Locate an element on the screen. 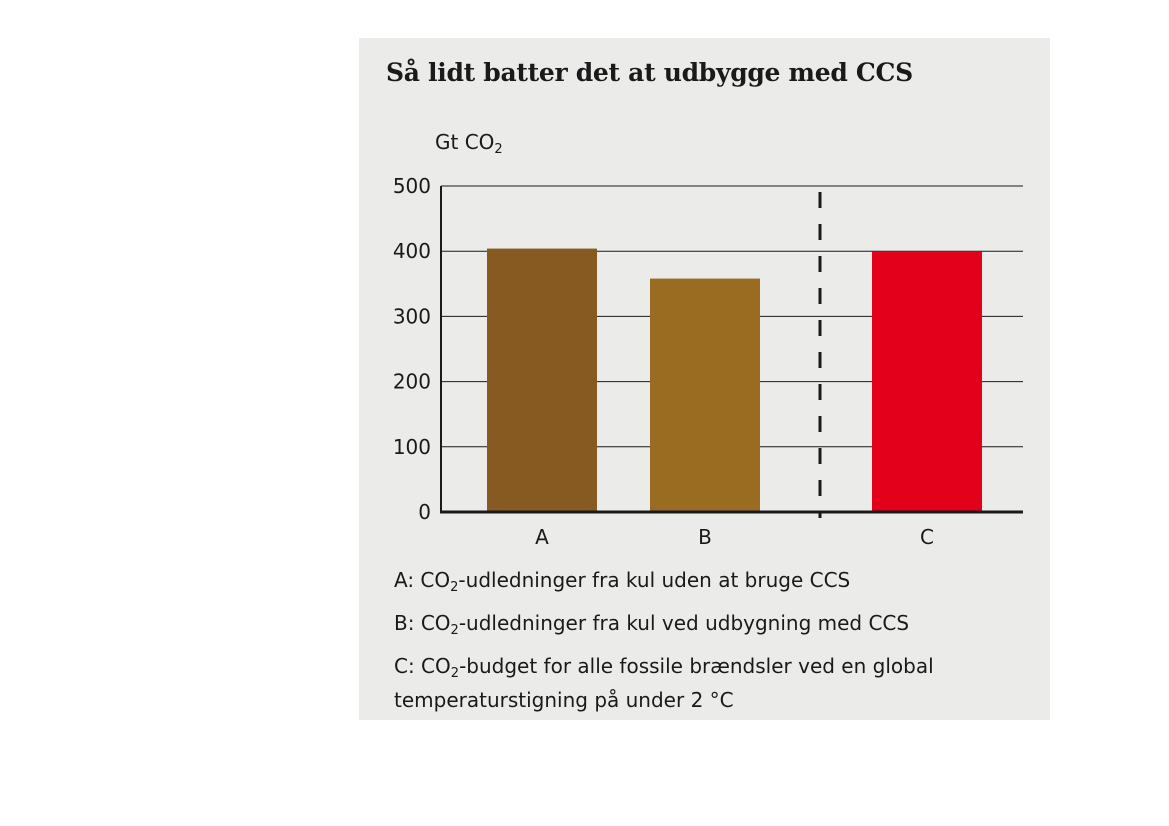  bar-c is located at coordinates (927, 381).